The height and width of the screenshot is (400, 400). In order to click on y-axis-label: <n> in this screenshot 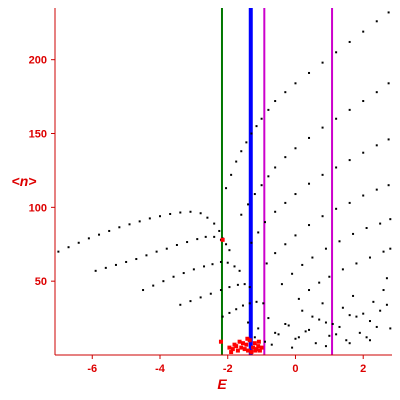, I will do `click(24, 181)`.